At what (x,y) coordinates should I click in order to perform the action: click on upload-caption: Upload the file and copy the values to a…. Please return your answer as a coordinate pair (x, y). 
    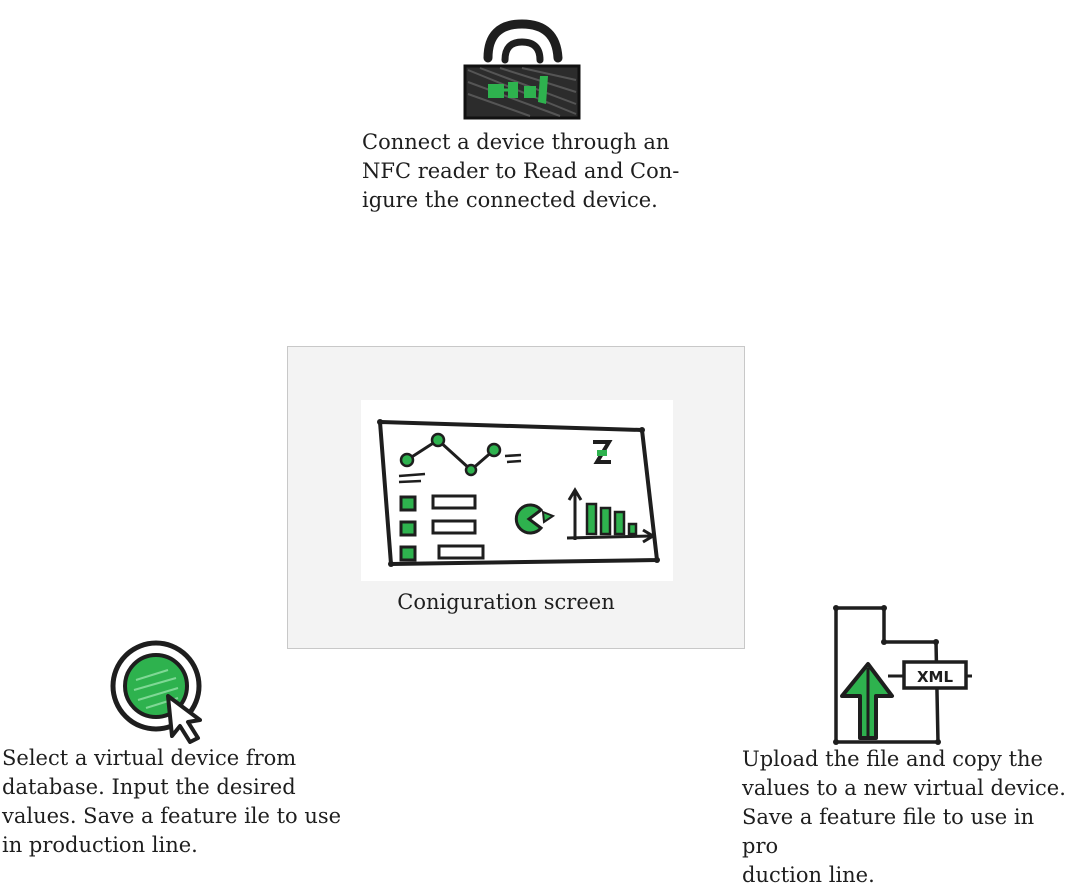
    Looking at the image, I should click on (904, 817).